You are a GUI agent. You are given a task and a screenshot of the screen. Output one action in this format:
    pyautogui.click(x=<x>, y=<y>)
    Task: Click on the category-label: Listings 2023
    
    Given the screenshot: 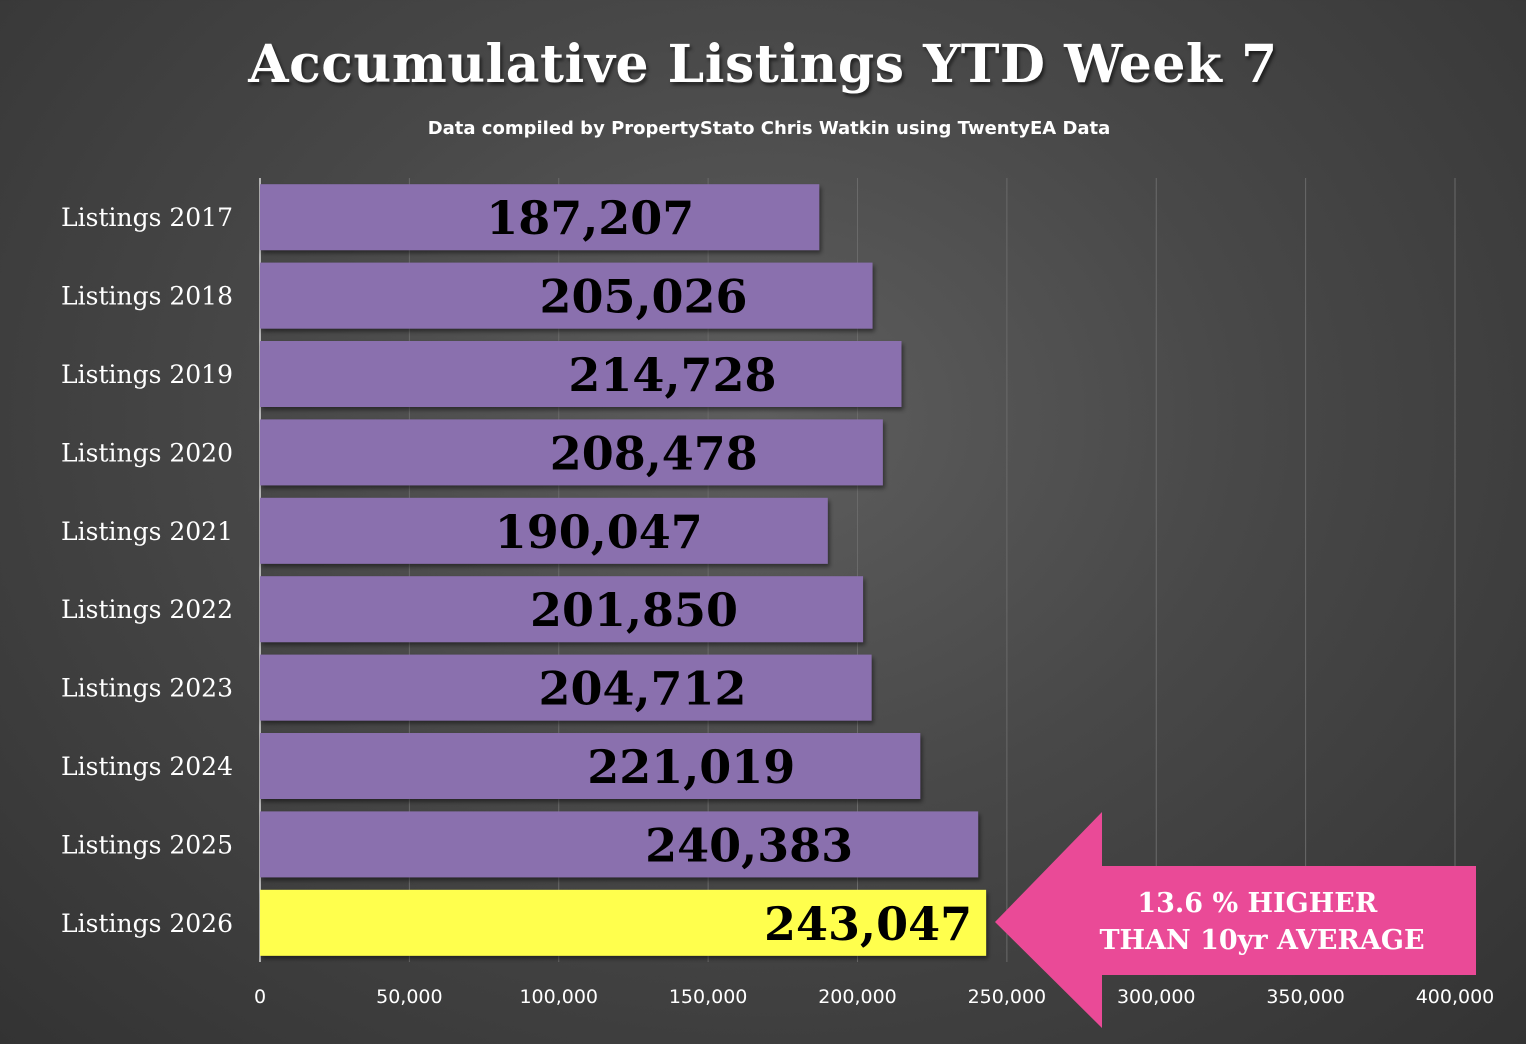 What is the action you would take?
    pyautogui.click(x=147, y=688)
    